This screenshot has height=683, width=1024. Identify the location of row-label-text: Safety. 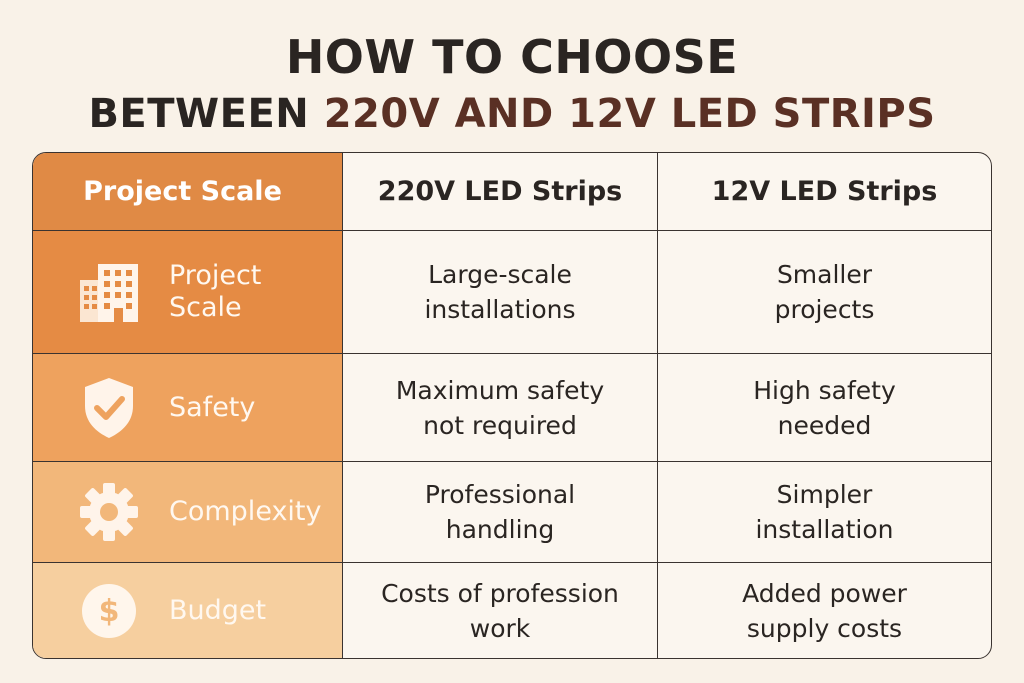
(212, 407).